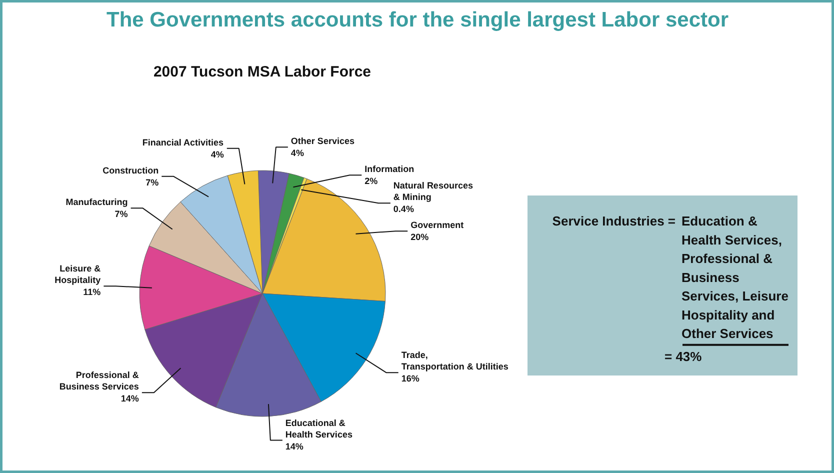  Describe the element at coordinates (97, 202) in the screenshot. I see `slice-label: Manufacturing` at that location.